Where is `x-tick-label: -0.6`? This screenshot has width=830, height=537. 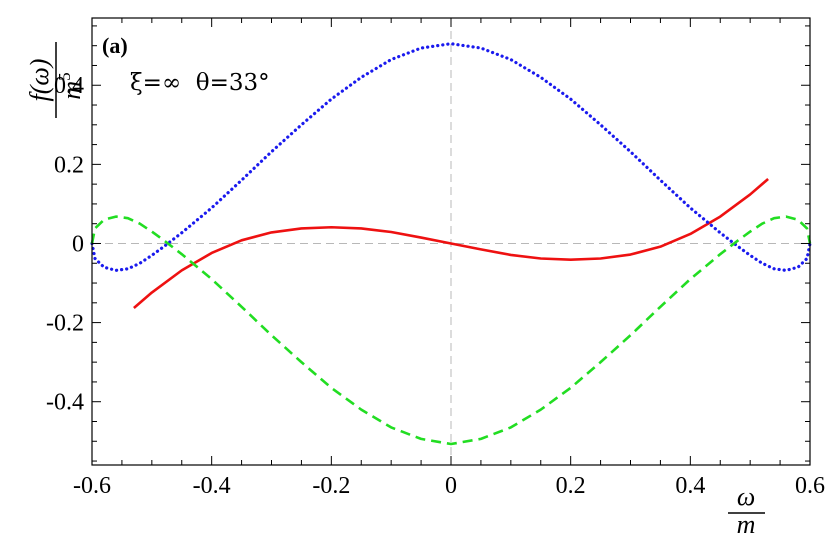
x-tick-label: -0.6 is located at coordinates (92, 486).